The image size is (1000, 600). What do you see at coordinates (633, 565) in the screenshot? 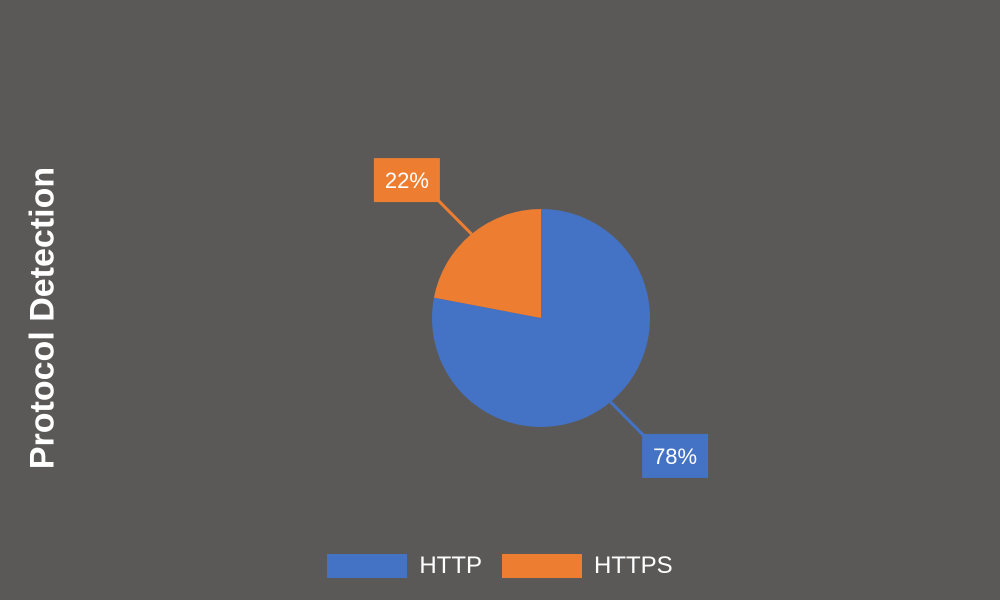
I see `legend-label-https: HTTPS` at bounding box center [633, 565].